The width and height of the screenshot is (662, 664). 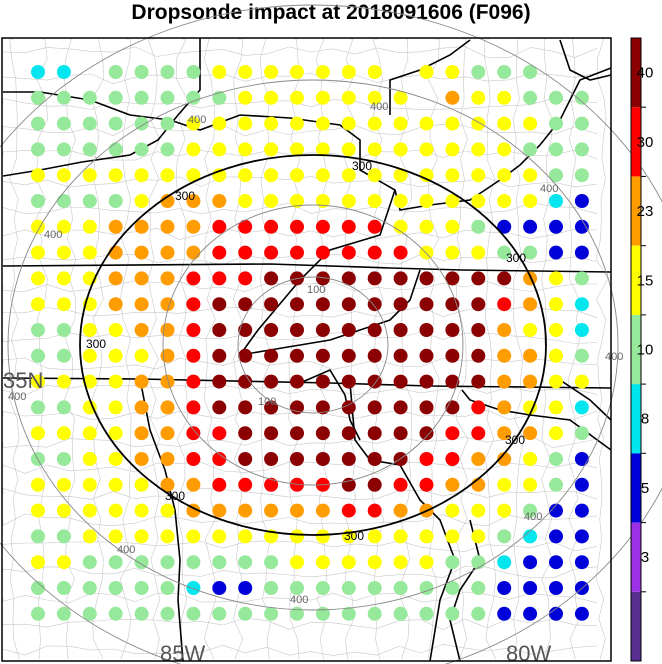 What do you see at coordinates (645, 419) in the screenshot?
I see `colorbar-tick-label: 8` at bounding box center [645, 419].